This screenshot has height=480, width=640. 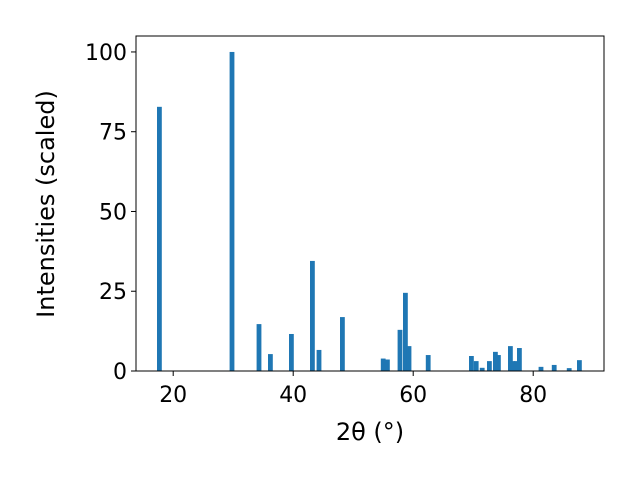 I want to click on x-tick-label: 20, so click(x=173, y=395).